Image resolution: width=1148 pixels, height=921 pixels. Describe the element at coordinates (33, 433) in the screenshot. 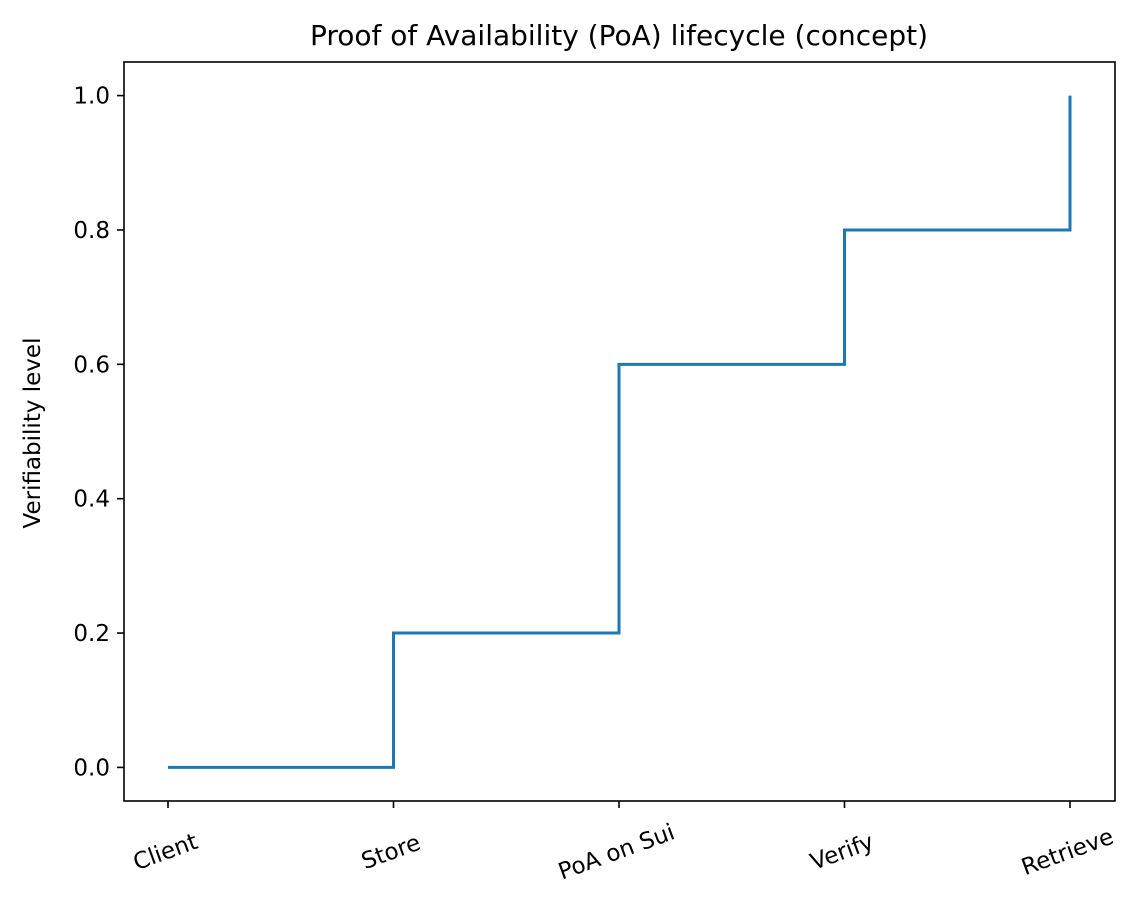

I see `y-axis-label: Verifiability level` at that location.